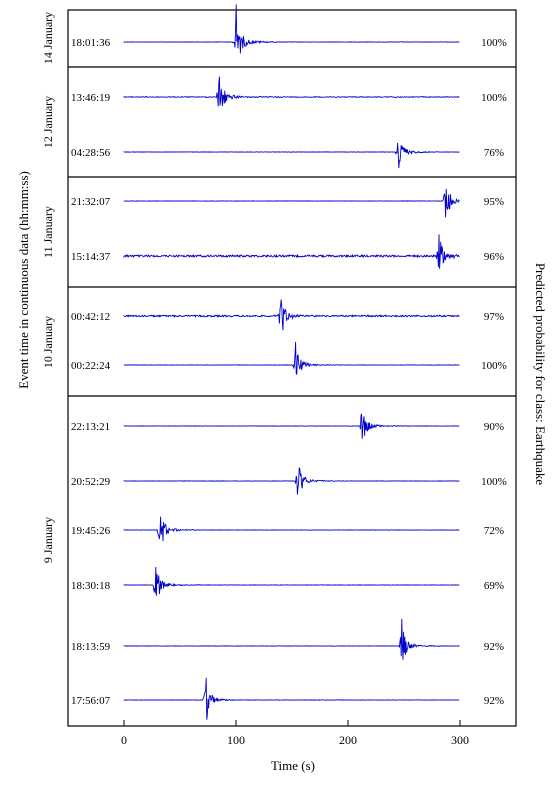 The image size is (559, 786). What do you see at coordinates (91, 701) in the screenshot?
I see `event-time-label: 17:56:07` at bounding box center [91, 701].